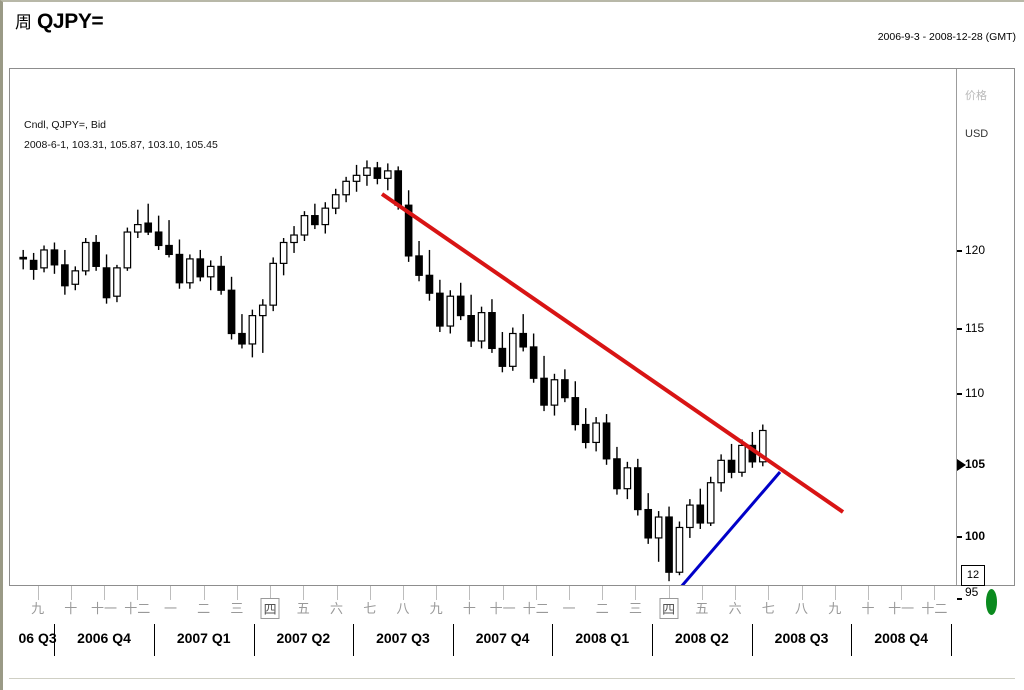  Describe the element at coordinates (513, 25) in the screenshot. I see `window-header: 周 QJPY= 2006-9-3 - 2008-12-28 (GMT)` at that location.